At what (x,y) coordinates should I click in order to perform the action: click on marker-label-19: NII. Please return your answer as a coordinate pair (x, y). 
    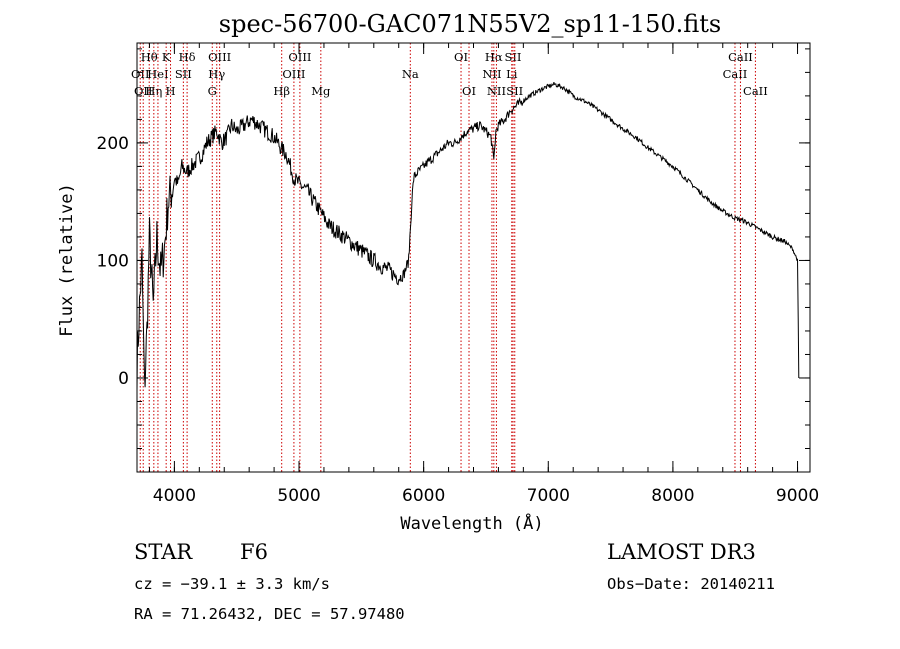
    Looking at the image, I should click on (491, 74).